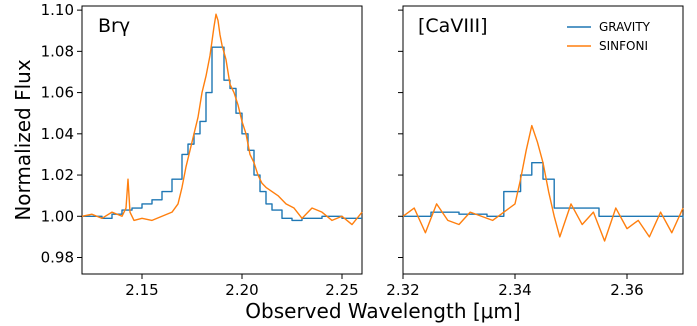  I want to click on panel-label-bry: Brγ, so click(114, 26).